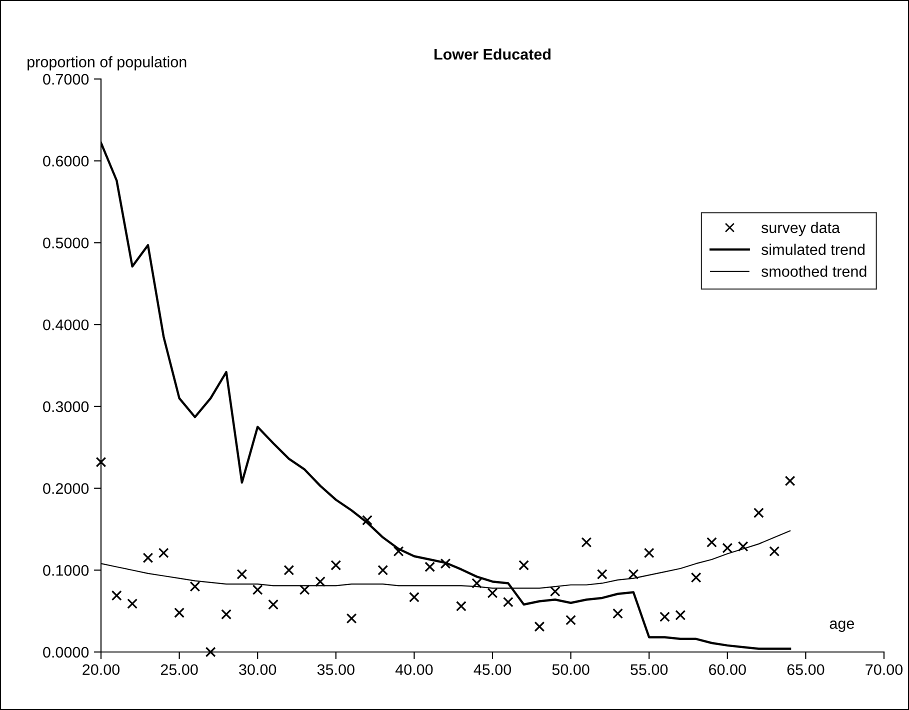  Describe the element at coordinates (66, 243) in the screenshot. I see `y-tick-label: 0.5000` at that location.